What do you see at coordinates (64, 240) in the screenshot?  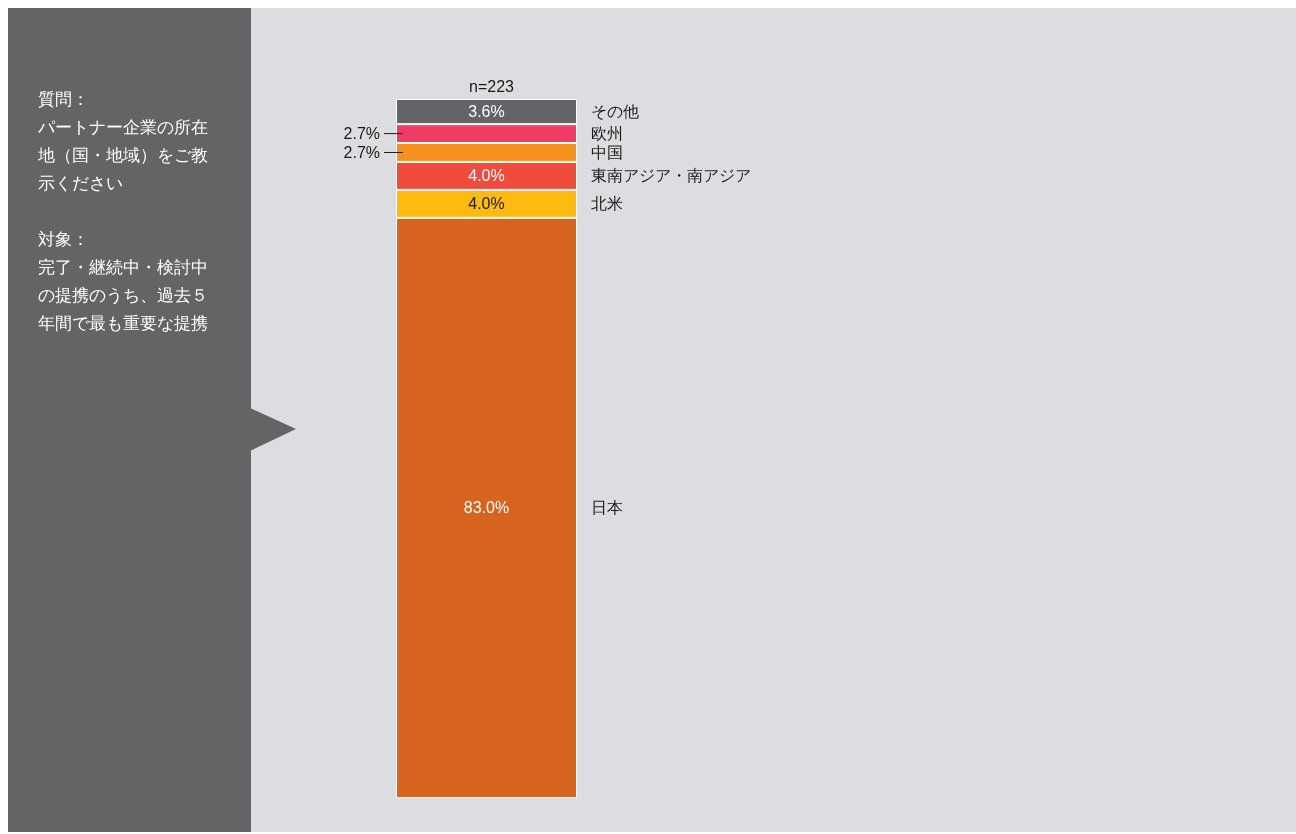 I see `text: 対象：` at bounding box center [64, 240].